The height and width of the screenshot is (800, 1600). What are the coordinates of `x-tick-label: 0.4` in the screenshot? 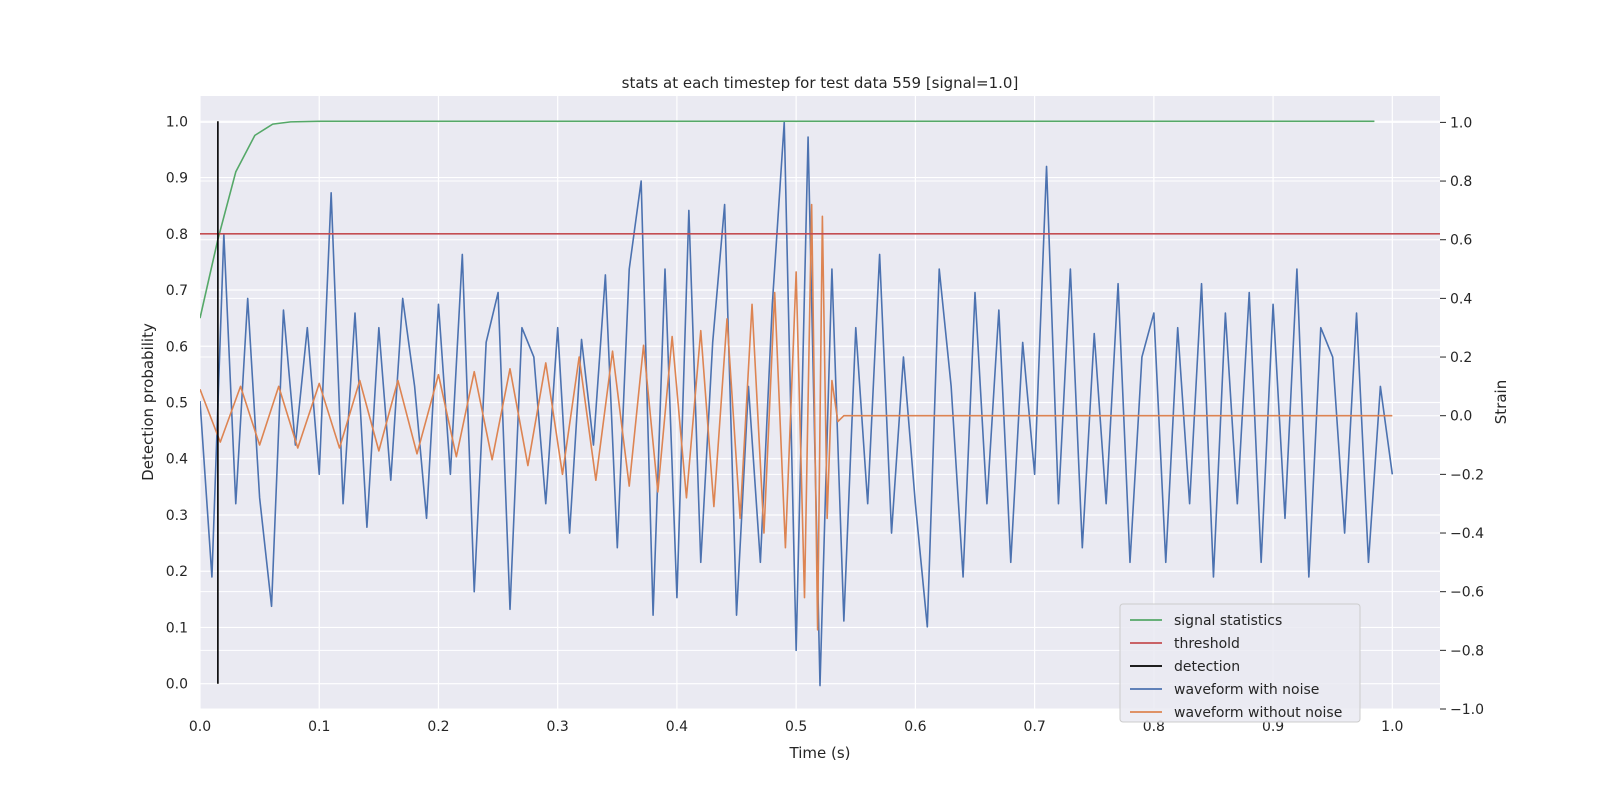 It's located at (677, 727).